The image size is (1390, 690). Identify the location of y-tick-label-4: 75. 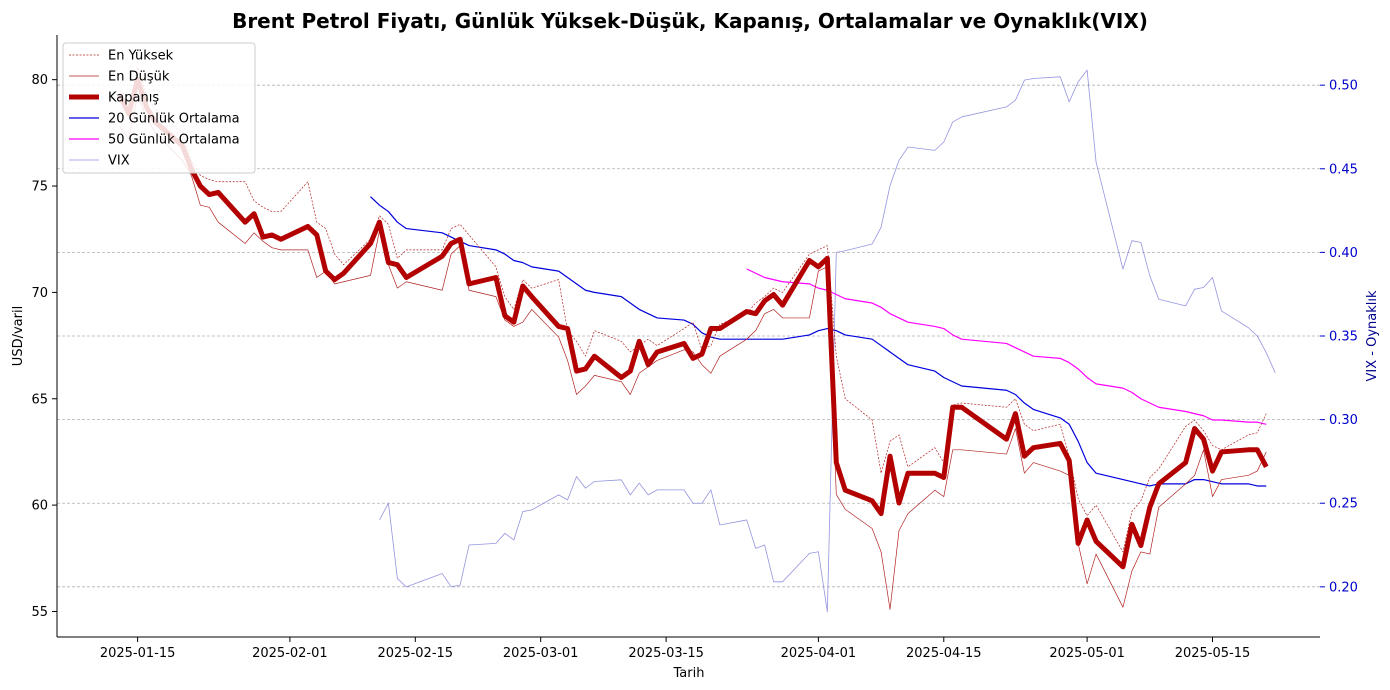
(39, 187).